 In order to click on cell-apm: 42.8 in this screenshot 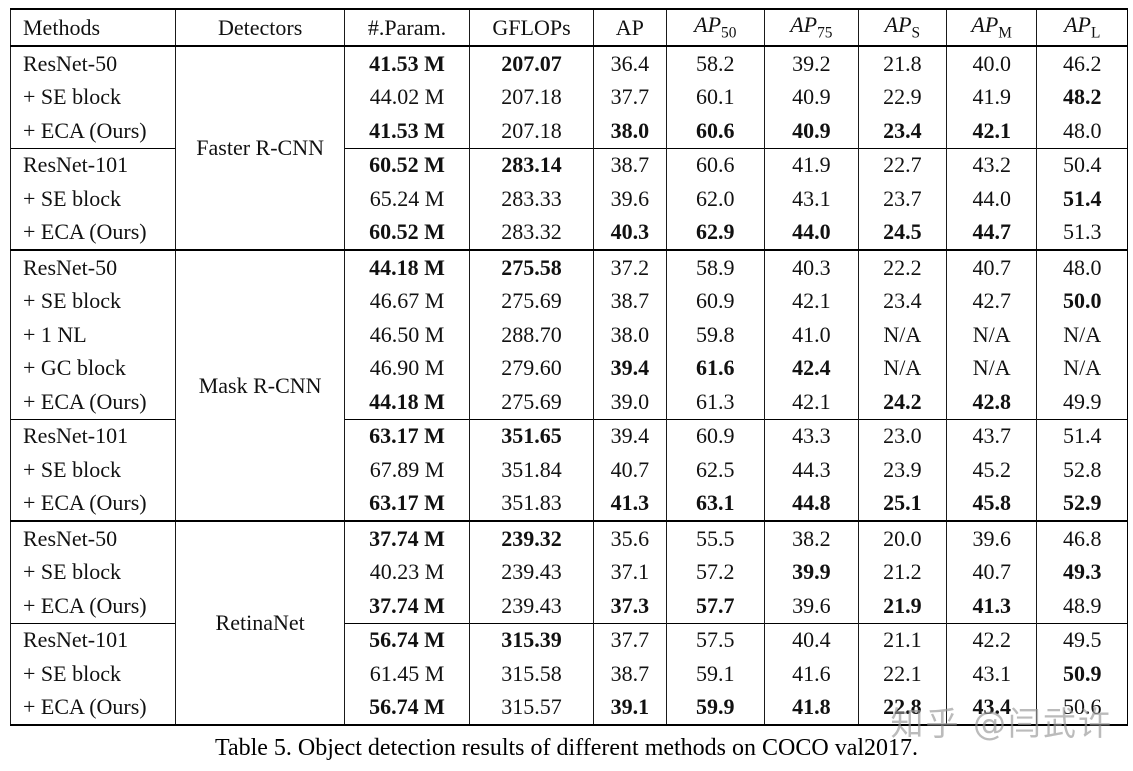, I will do `click(991, 402)`.